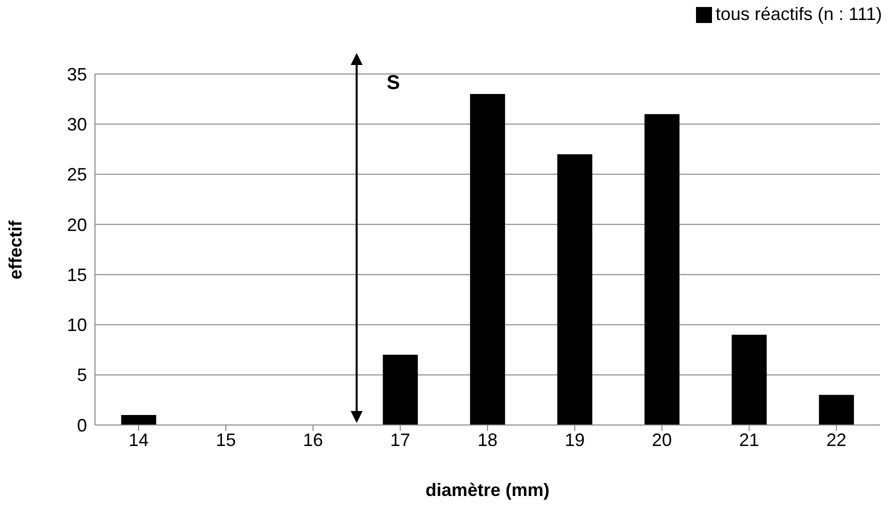  Describe the element at coordinates (15, 249) in the screenshot. I see `y-axis-title: effectif` at that location.